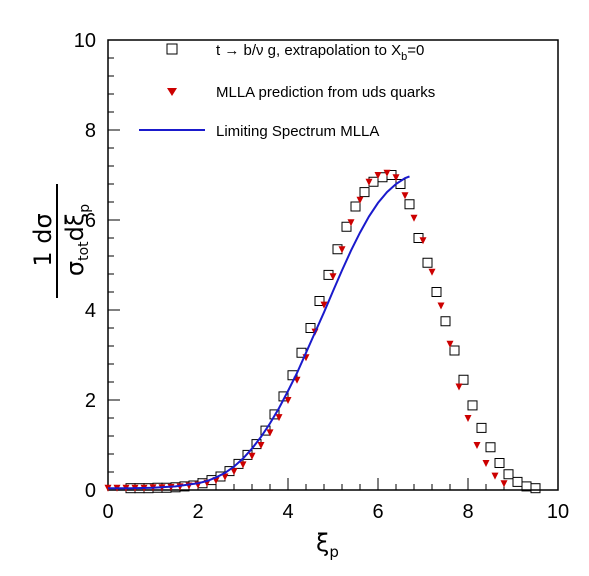  What do you see at coordinates (327, 545) in the screenshot?
I see `x-axis-title: ξp` at bounding box center [327, 545].